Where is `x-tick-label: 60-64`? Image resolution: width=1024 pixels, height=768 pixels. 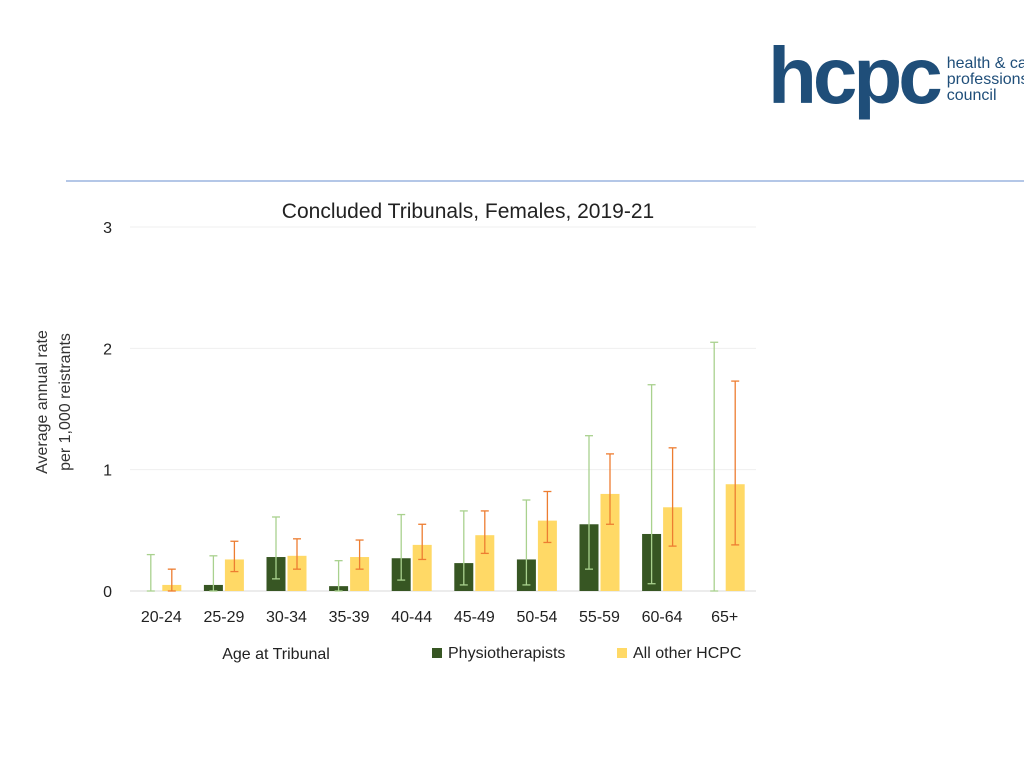
x-tick-label: 60-64 is located at coordinates (662, 617).